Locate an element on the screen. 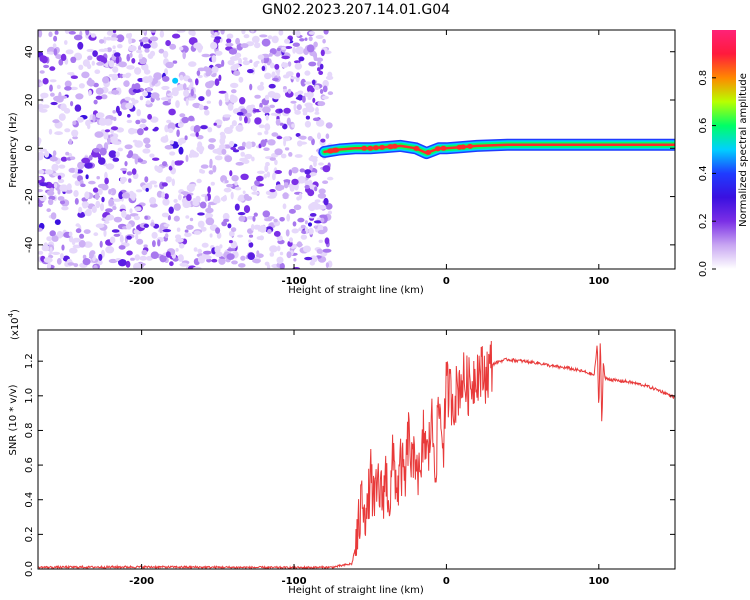  snr-ytick-label: 1.2 is located at coordinates (29, 361).